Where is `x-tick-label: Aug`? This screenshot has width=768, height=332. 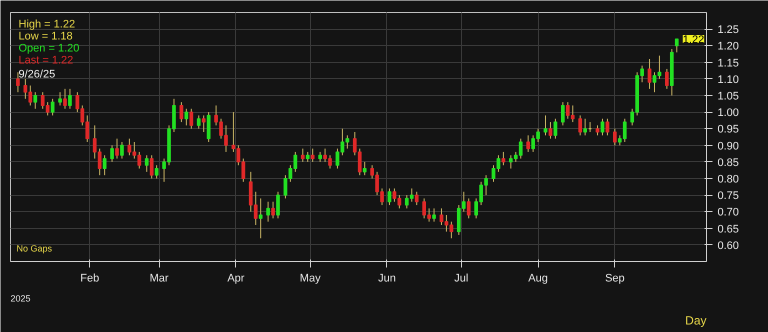 x-tick-label: Aug is located at coordinates (538, 278).